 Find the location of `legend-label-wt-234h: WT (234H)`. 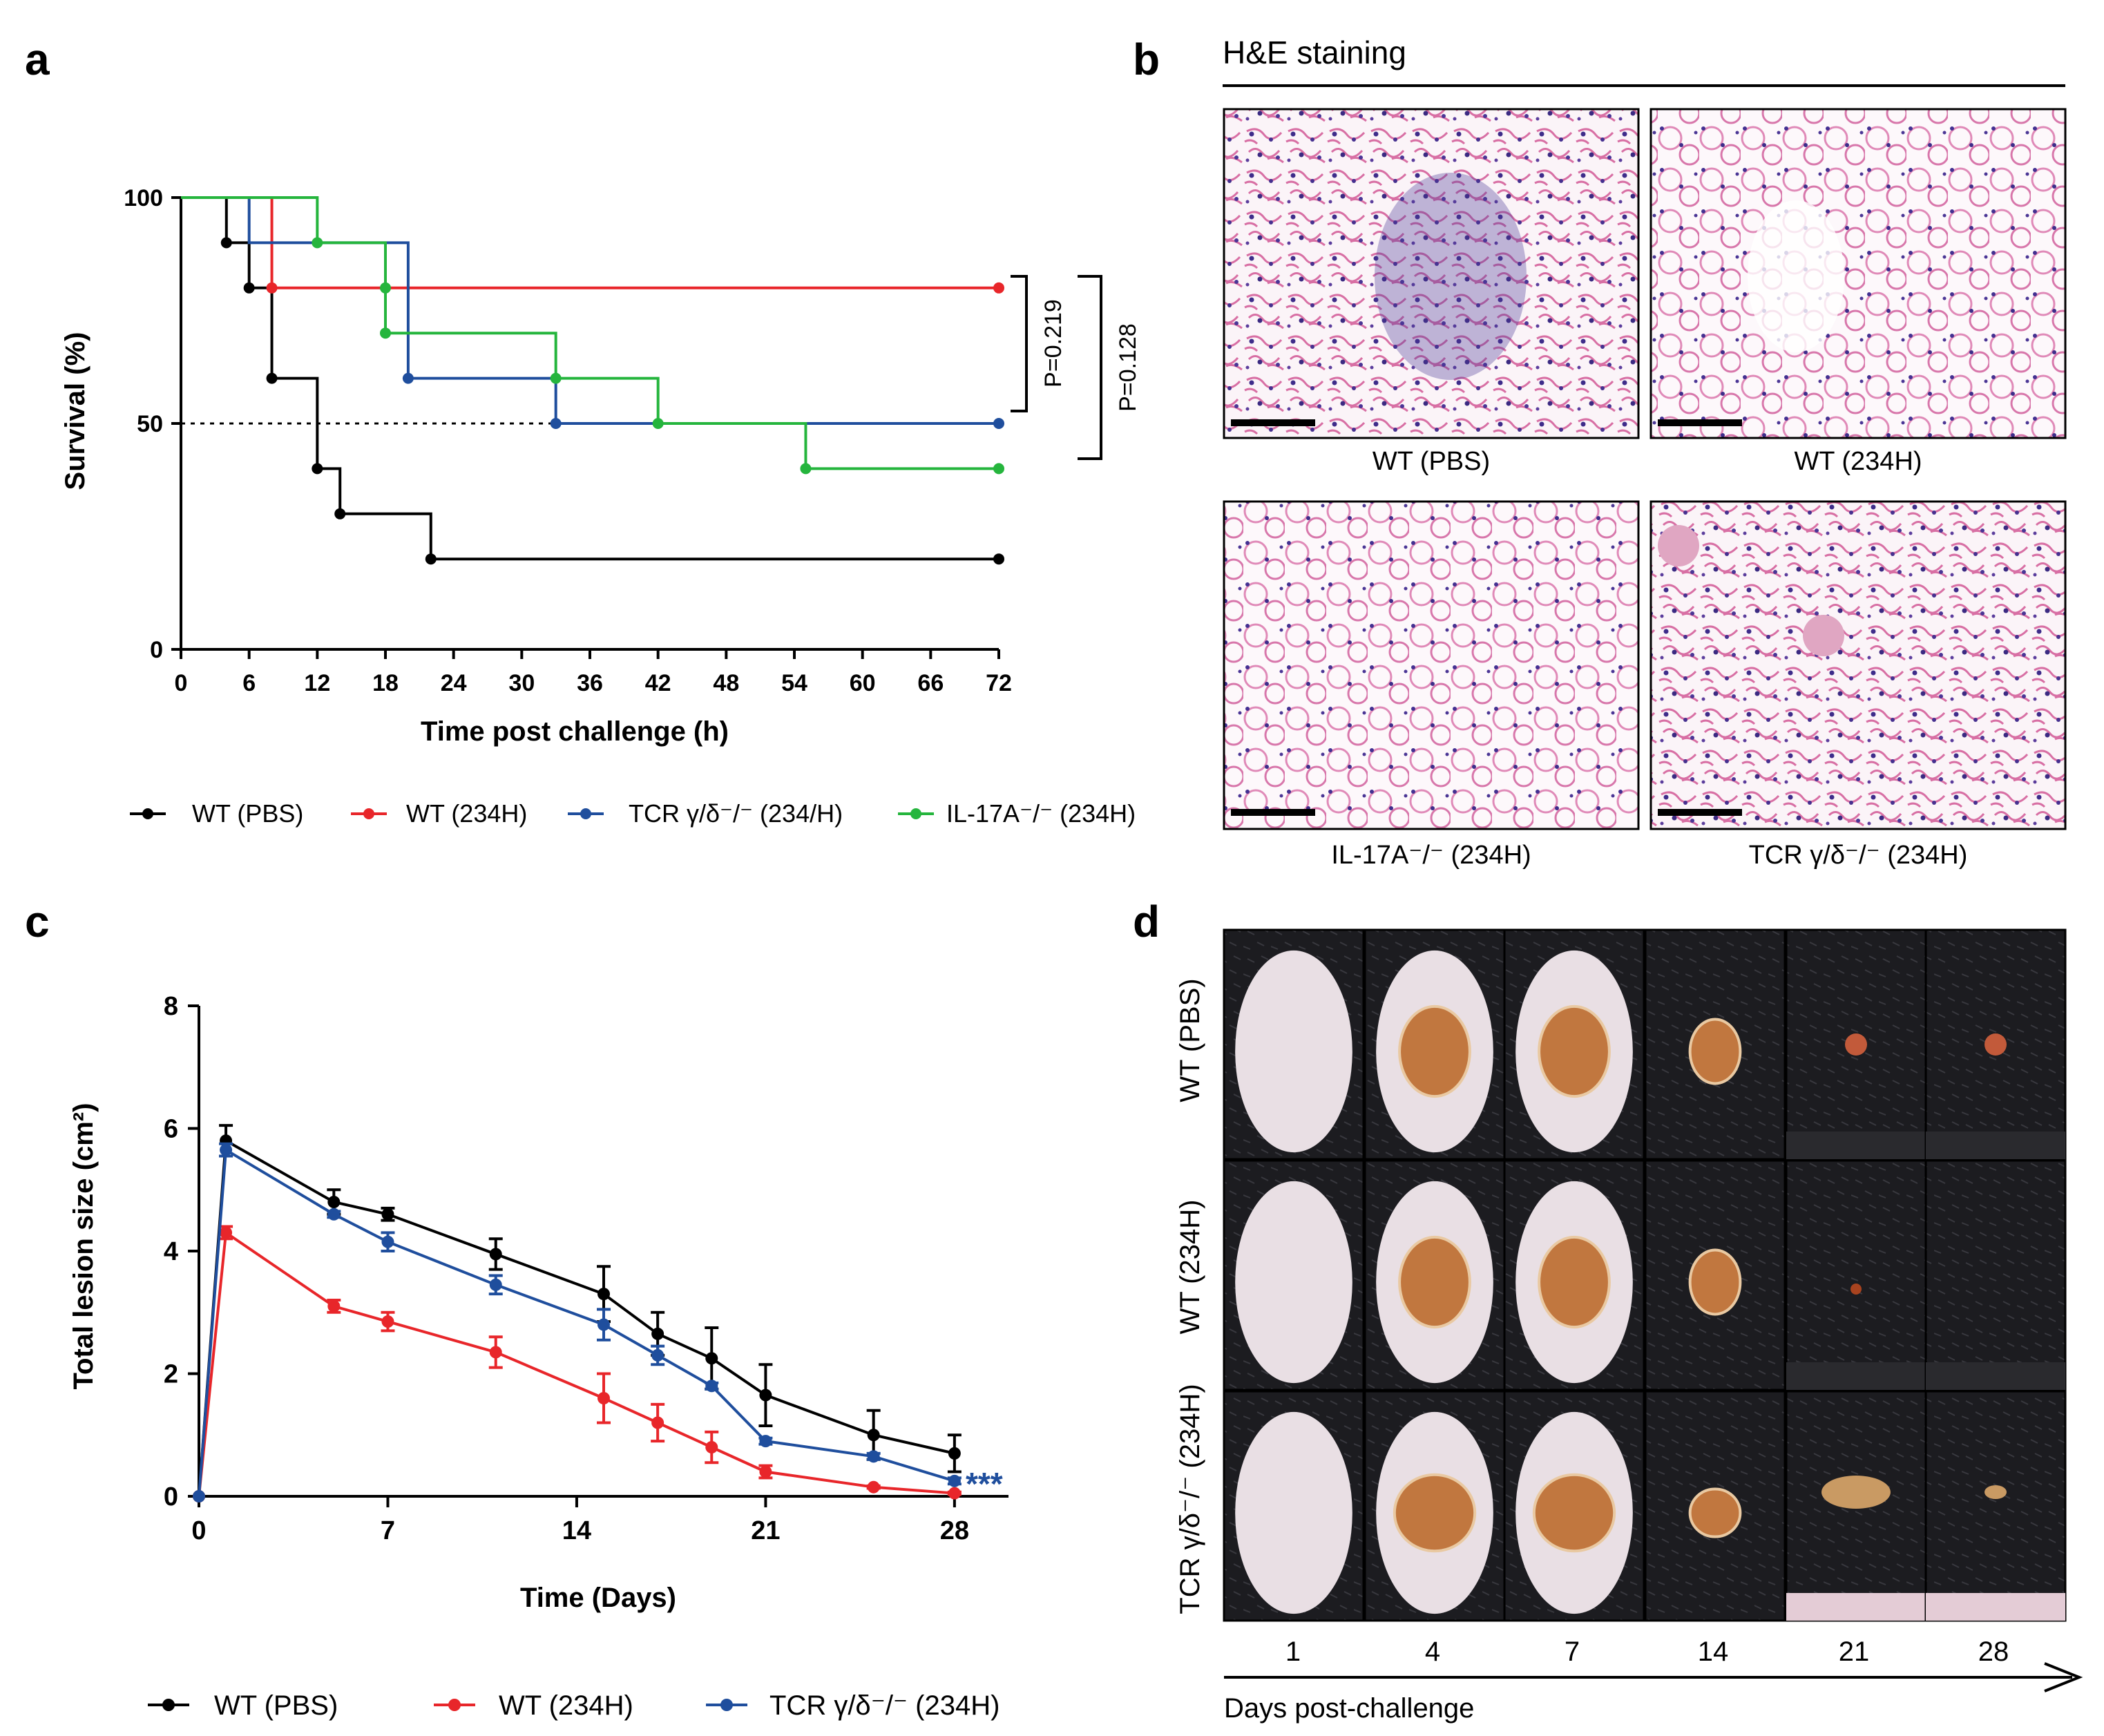

legend-label-wt-234h: WT (234H) is located at coordinates (466, 813).